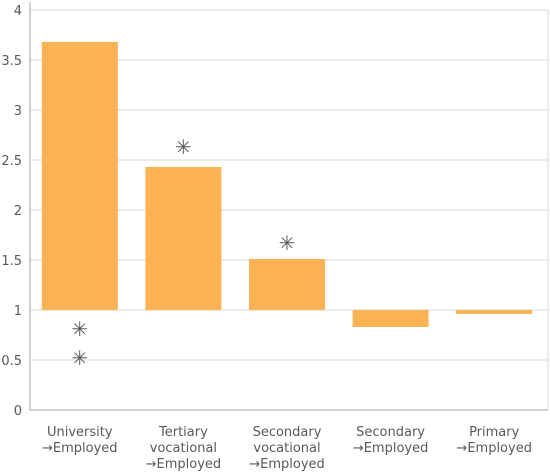  I want to click on y-tick-label: 3.5, so click(11, 61).